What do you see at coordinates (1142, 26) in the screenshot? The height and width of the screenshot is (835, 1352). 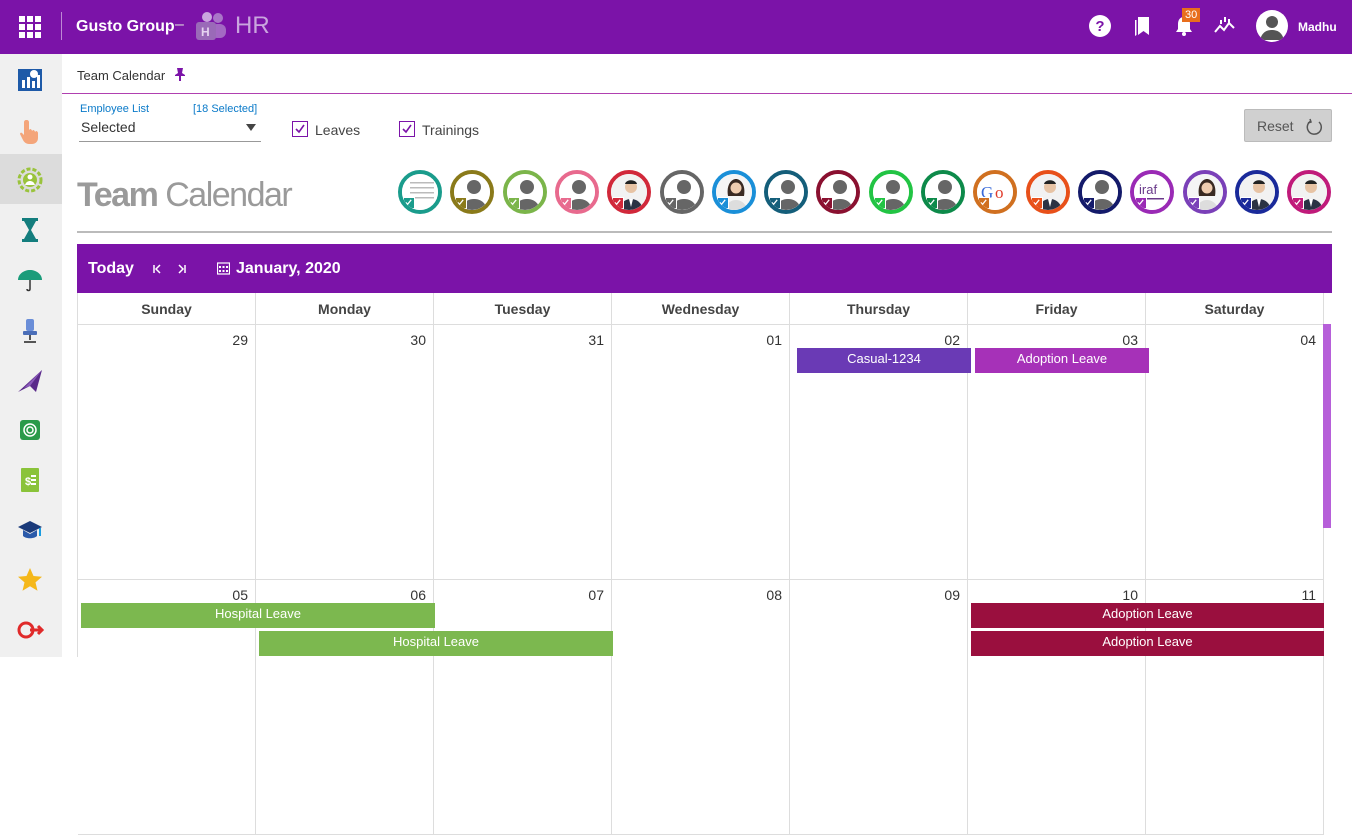 I see `bookmark-icon` at bounding box center [1142, 26].